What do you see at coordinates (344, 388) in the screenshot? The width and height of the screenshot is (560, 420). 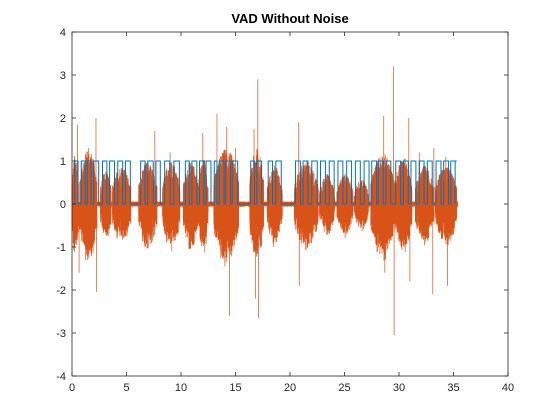 I see `x-tick-label: 25` at bounding box center [344, 388].